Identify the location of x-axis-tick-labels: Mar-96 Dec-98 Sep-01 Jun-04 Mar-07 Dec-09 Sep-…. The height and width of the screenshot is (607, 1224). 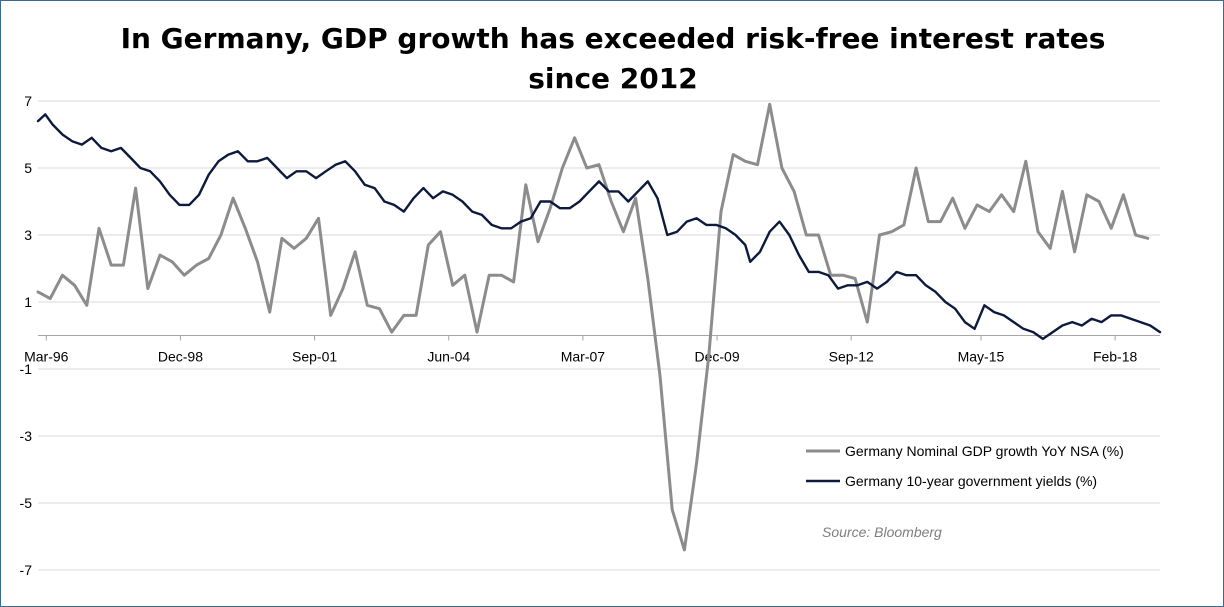
(581, 350).